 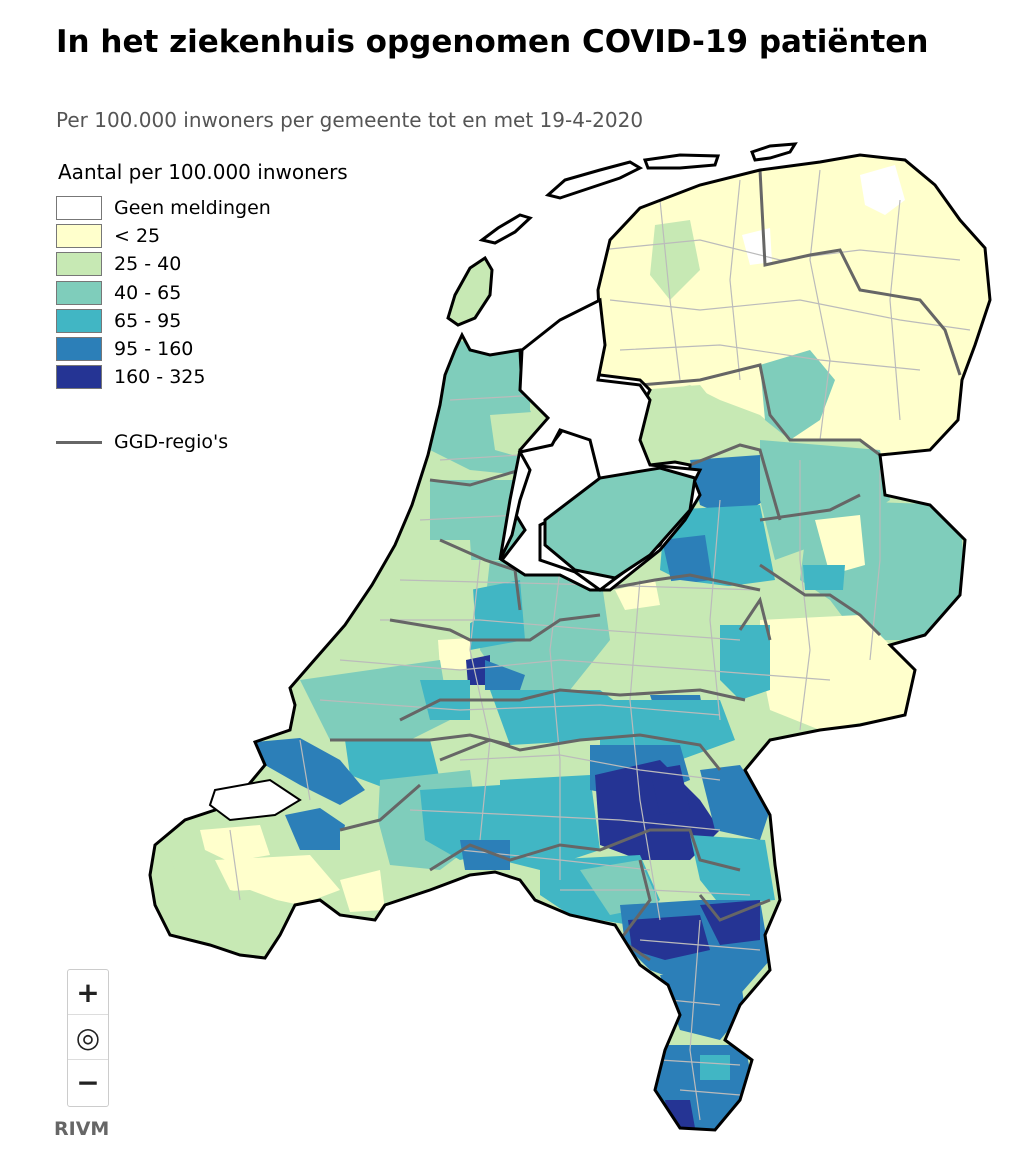 What do you see at coordinates (202, 349) in the screenshot?
I see `legend-item: 95 - 160` at bounding box center [202, 349].